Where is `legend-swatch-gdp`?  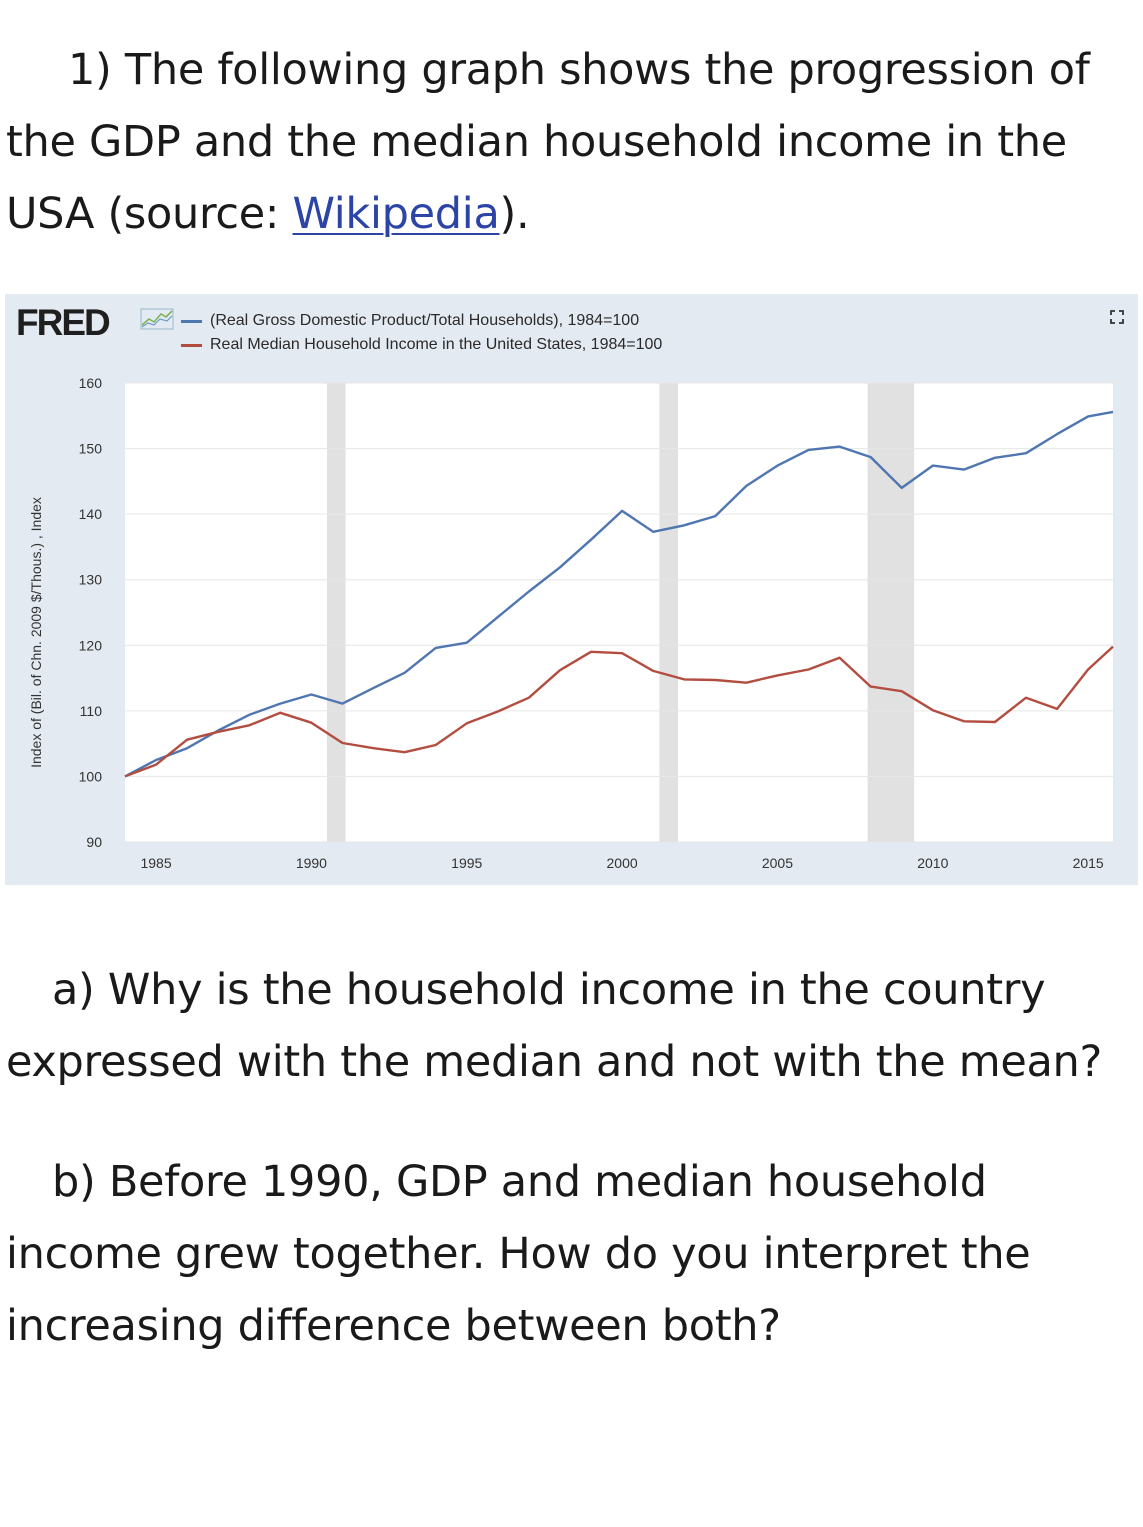 legend-swatch-gdp is located at coordinates (191, 321).